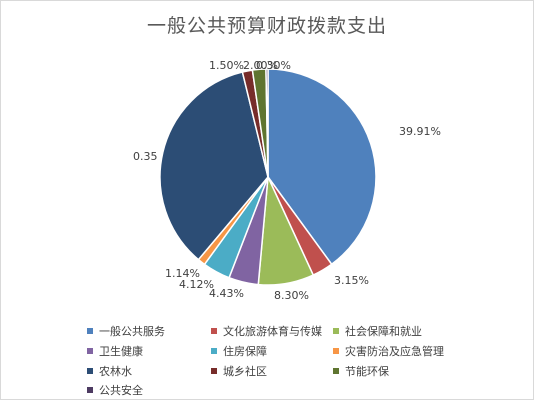 The image size is (534, 400). I want to click on legend-item: 文化旅游体育与传媒, so click(266, 331).